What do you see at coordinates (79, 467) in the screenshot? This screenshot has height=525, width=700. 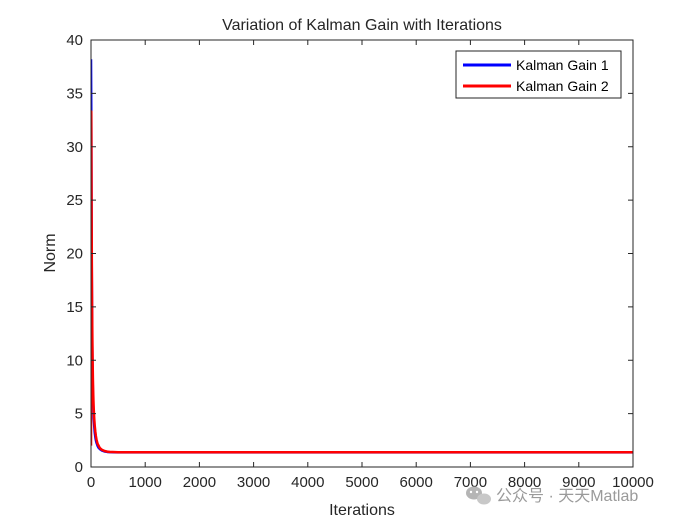 I see `y-tick-label: 0` at bounding box center [79, 467].